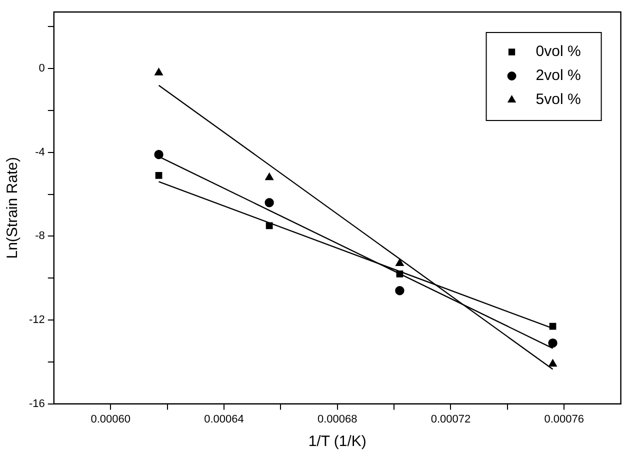  What do you see at coordinates (224, 419) in the screenshot?
I see `x-tick-label: 0.00064` at bounding box center [224, 419].